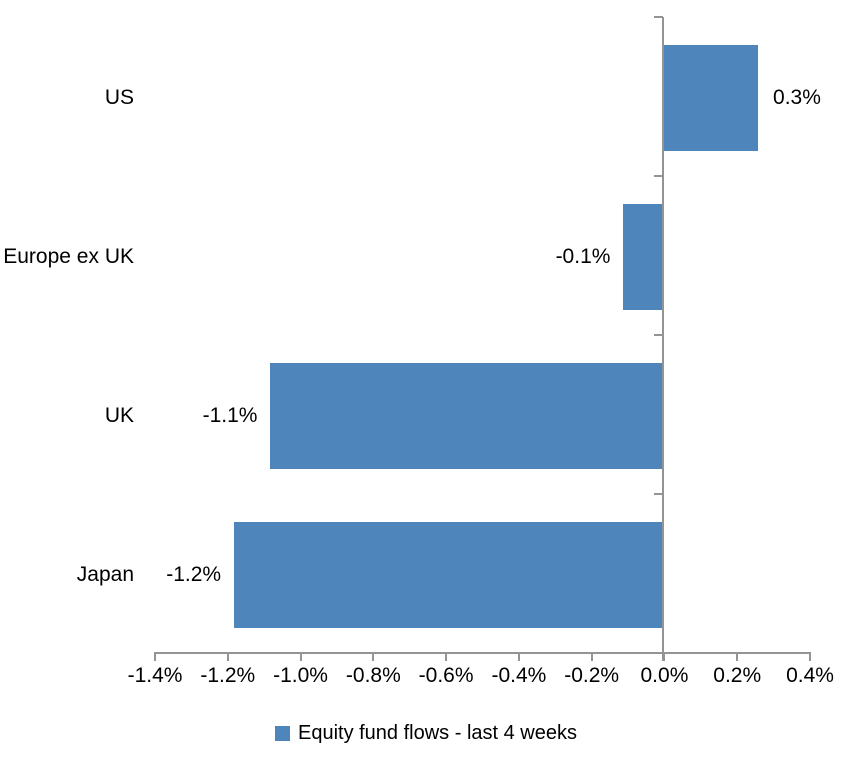  I want to click on category-label-japan: Japan, so click(105, 574).